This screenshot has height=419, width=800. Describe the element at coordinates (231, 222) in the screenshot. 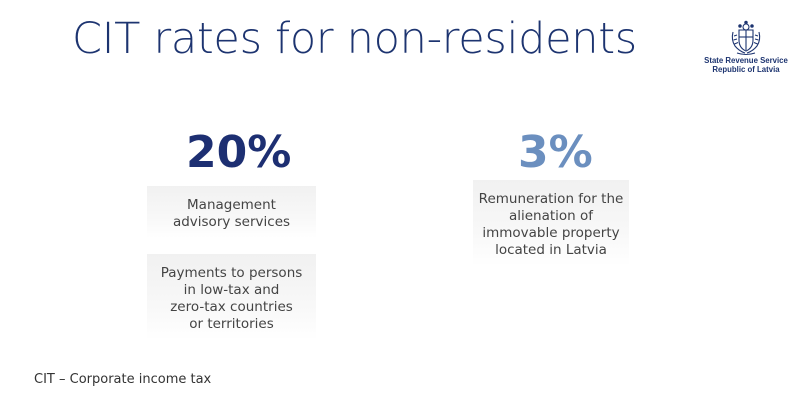

I see `card-line: advisory services` at that location.